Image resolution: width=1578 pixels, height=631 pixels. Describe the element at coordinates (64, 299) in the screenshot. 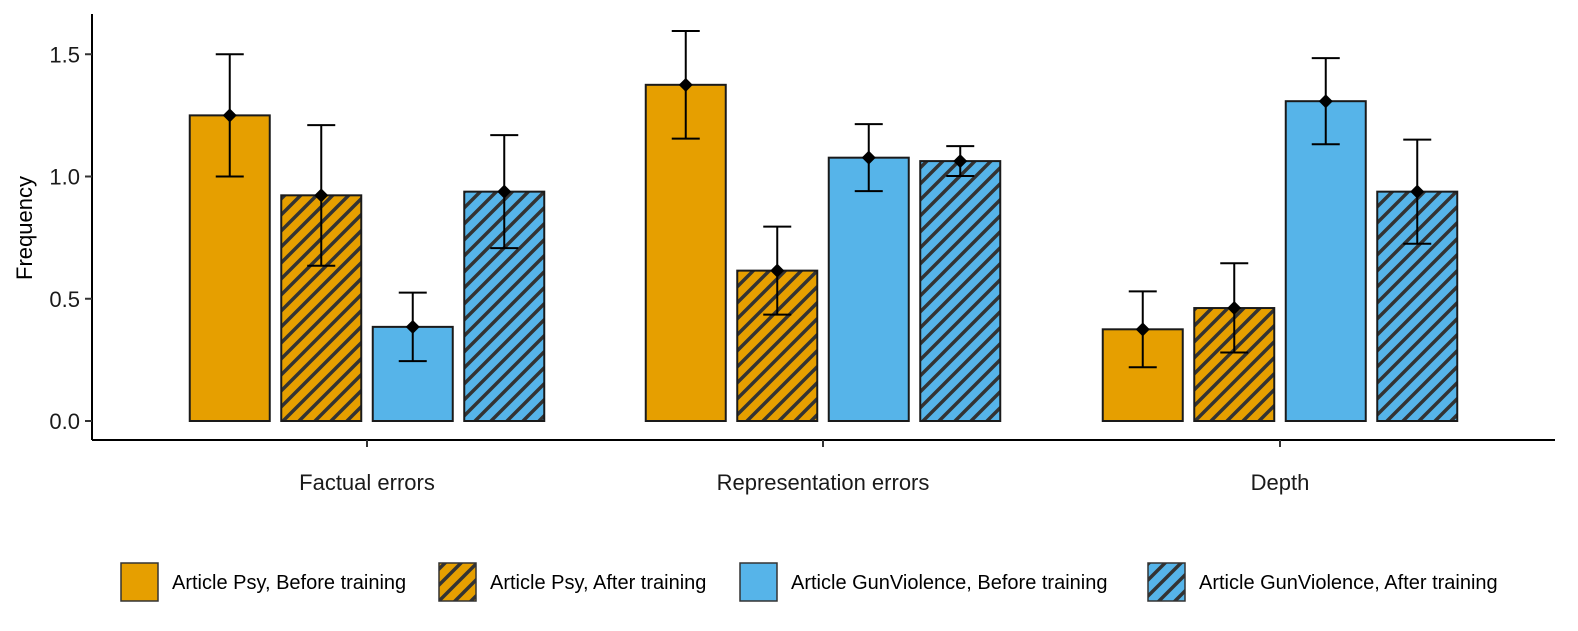

I see `y-tick-label-1: 0.5` at that location.